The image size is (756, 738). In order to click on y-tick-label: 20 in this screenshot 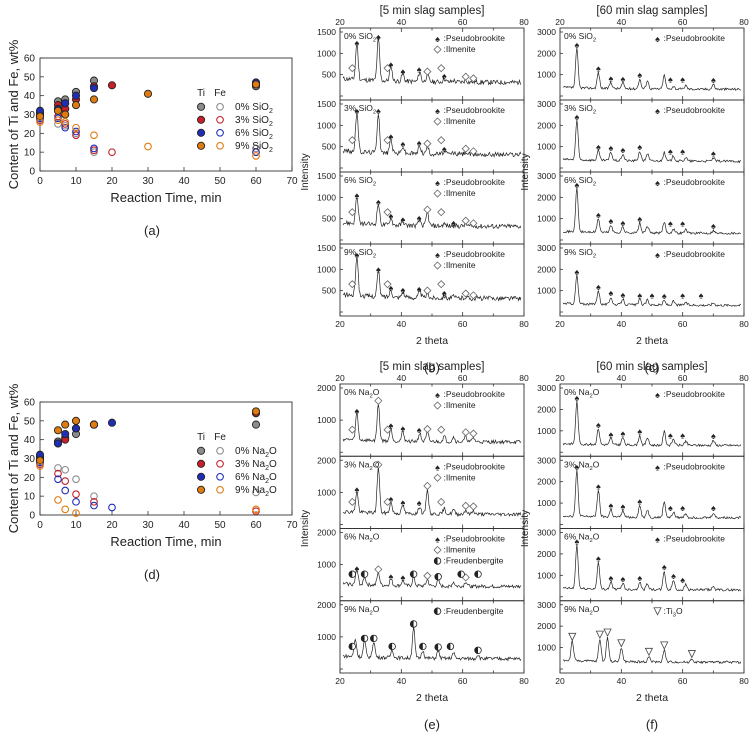, I will do `click(30, 478)`.